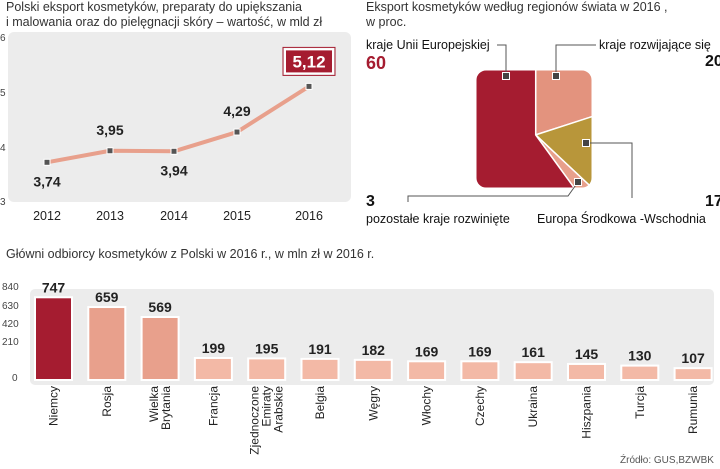  Describe the element at coordinates (386, 22) in the screenshot. I see `pie-chart-title-line2: w proc.` at that location.